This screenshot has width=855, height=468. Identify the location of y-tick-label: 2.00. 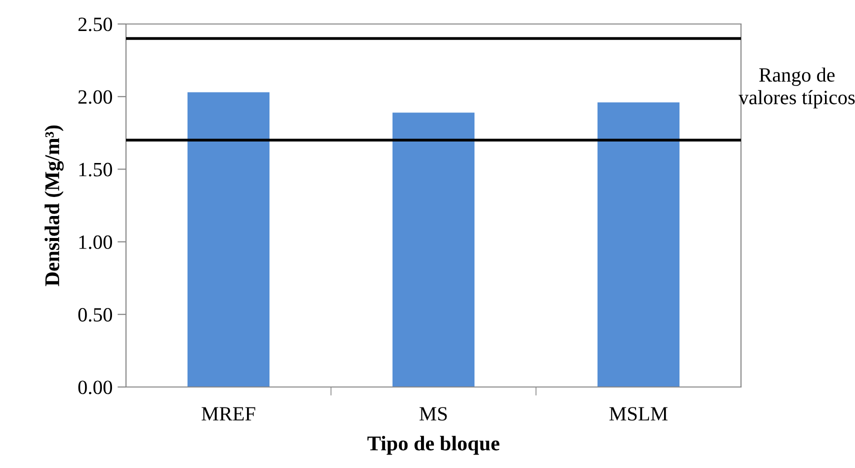
(95, 97).